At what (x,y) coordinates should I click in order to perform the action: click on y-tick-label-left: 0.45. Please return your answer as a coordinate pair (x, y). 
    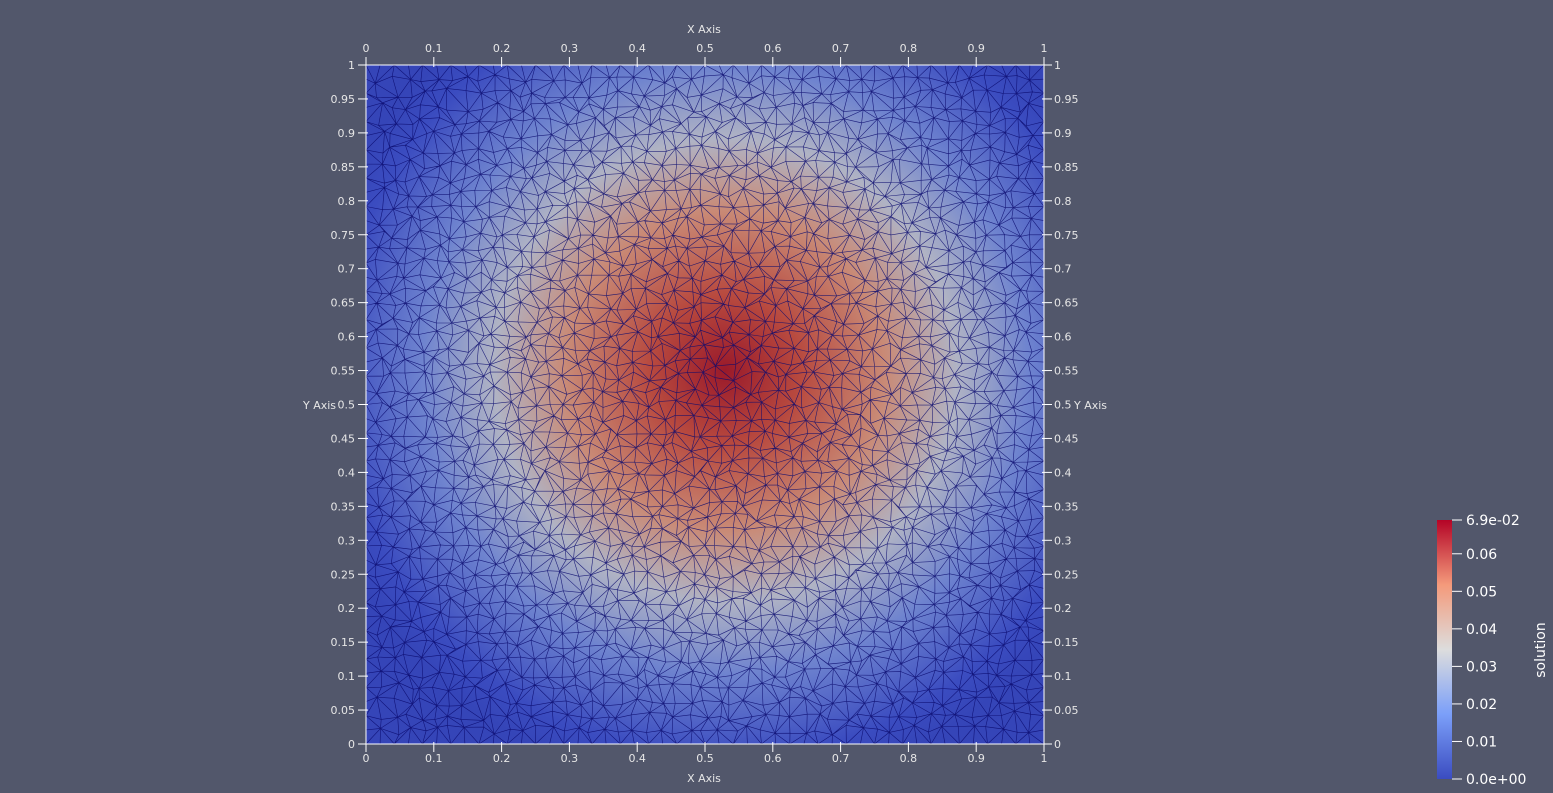
    Looking at the image, I should click on (343, 438).